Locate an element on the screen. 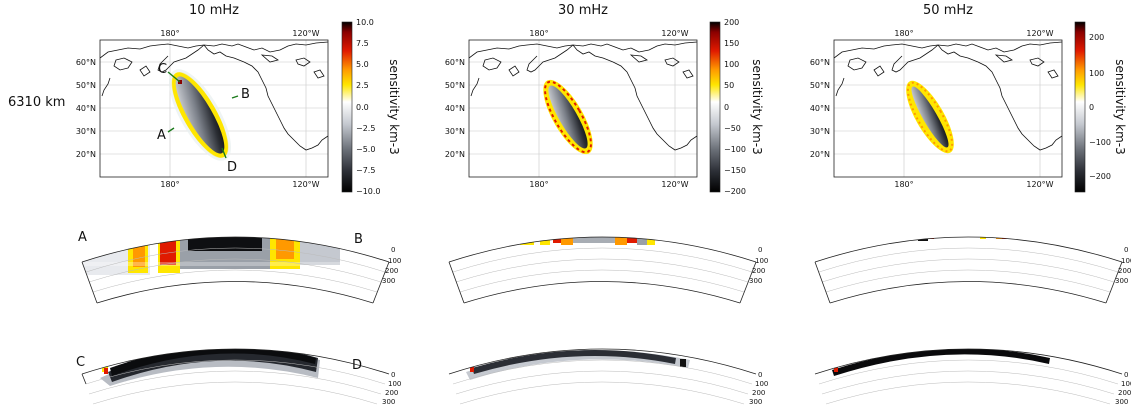  column-title-50mhz: 50 mHz is located at coordinates (948, 10).